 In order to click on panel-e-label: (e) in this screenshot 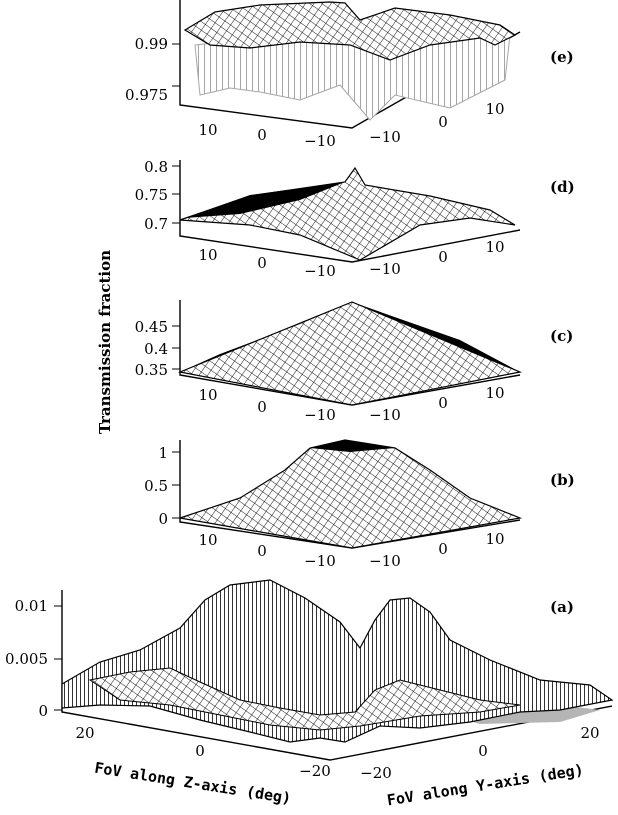, I will do `click(562, 57)`.